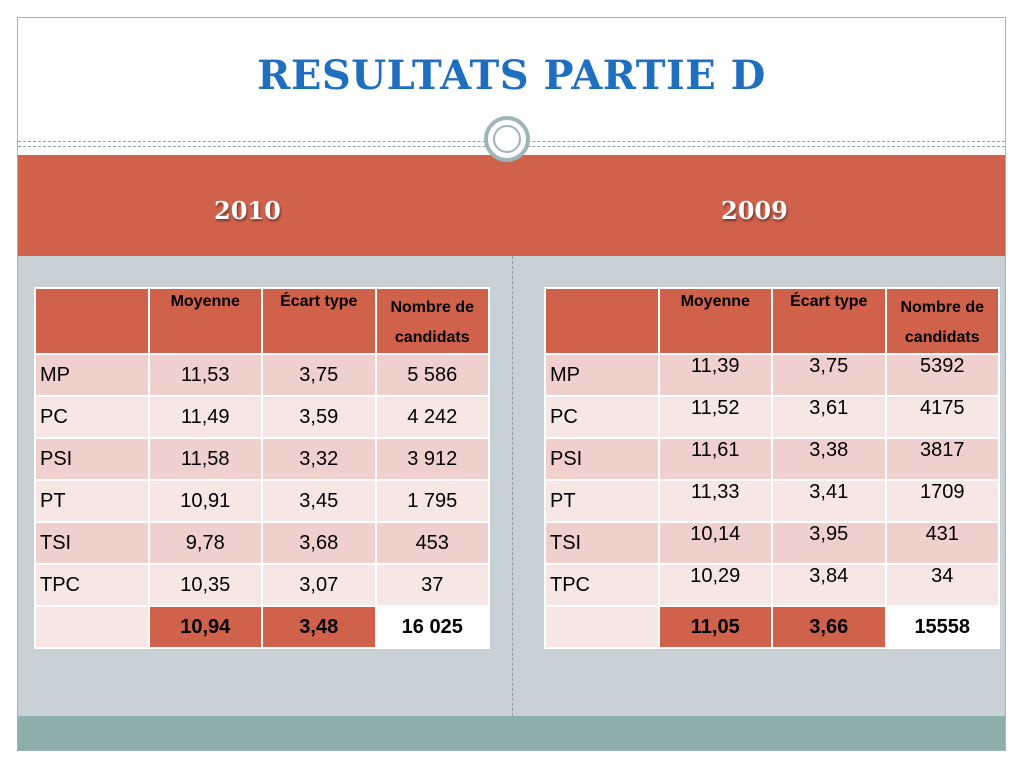 Image resolution: width=1024 pixels, height=768 pixels. Describe the element at coordinates (942, 501) in the screenshot. I see `cell-nombre: 1709` at that location.